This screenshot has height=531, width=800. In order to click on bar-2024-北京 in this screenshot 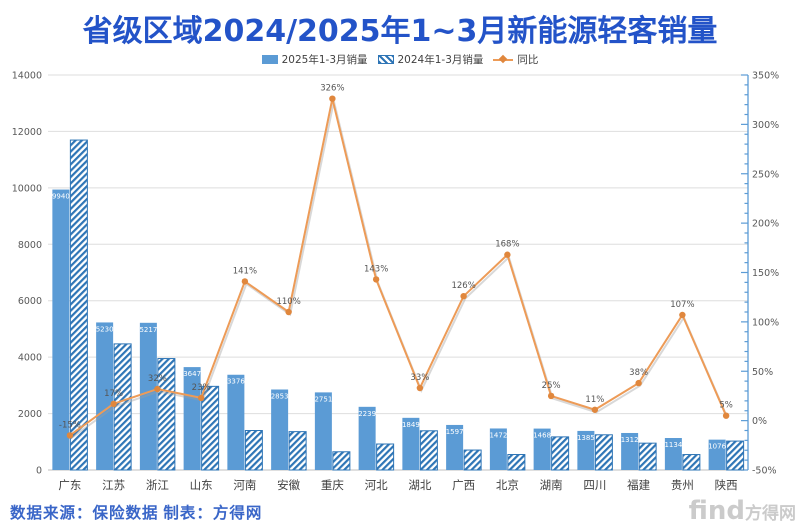, I will do `click(516, 462)`.